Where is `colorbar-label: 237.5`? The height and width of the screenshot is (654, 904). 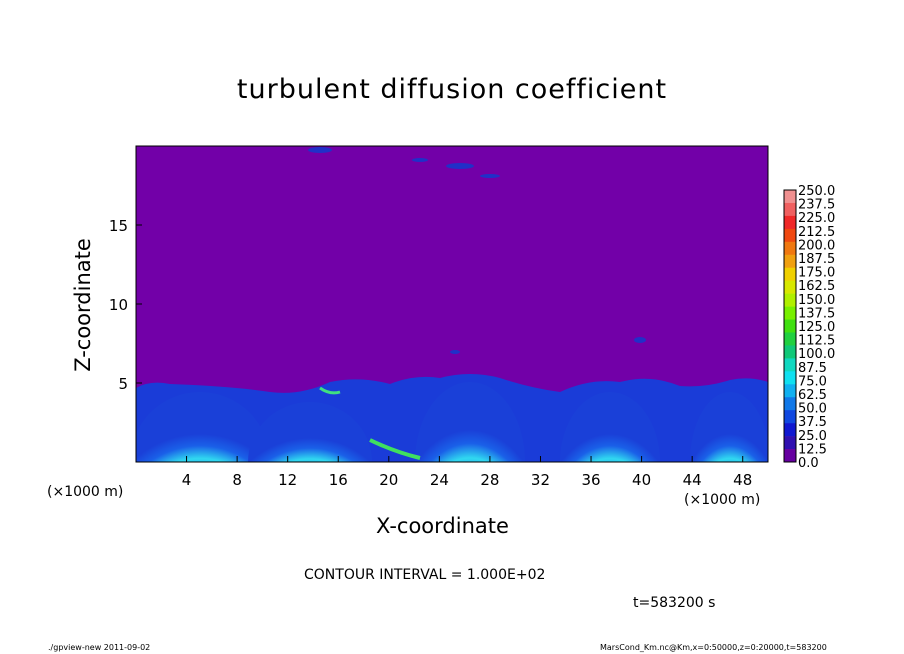 colorbar-label: 237.5 is located at coordinates (816, 205).